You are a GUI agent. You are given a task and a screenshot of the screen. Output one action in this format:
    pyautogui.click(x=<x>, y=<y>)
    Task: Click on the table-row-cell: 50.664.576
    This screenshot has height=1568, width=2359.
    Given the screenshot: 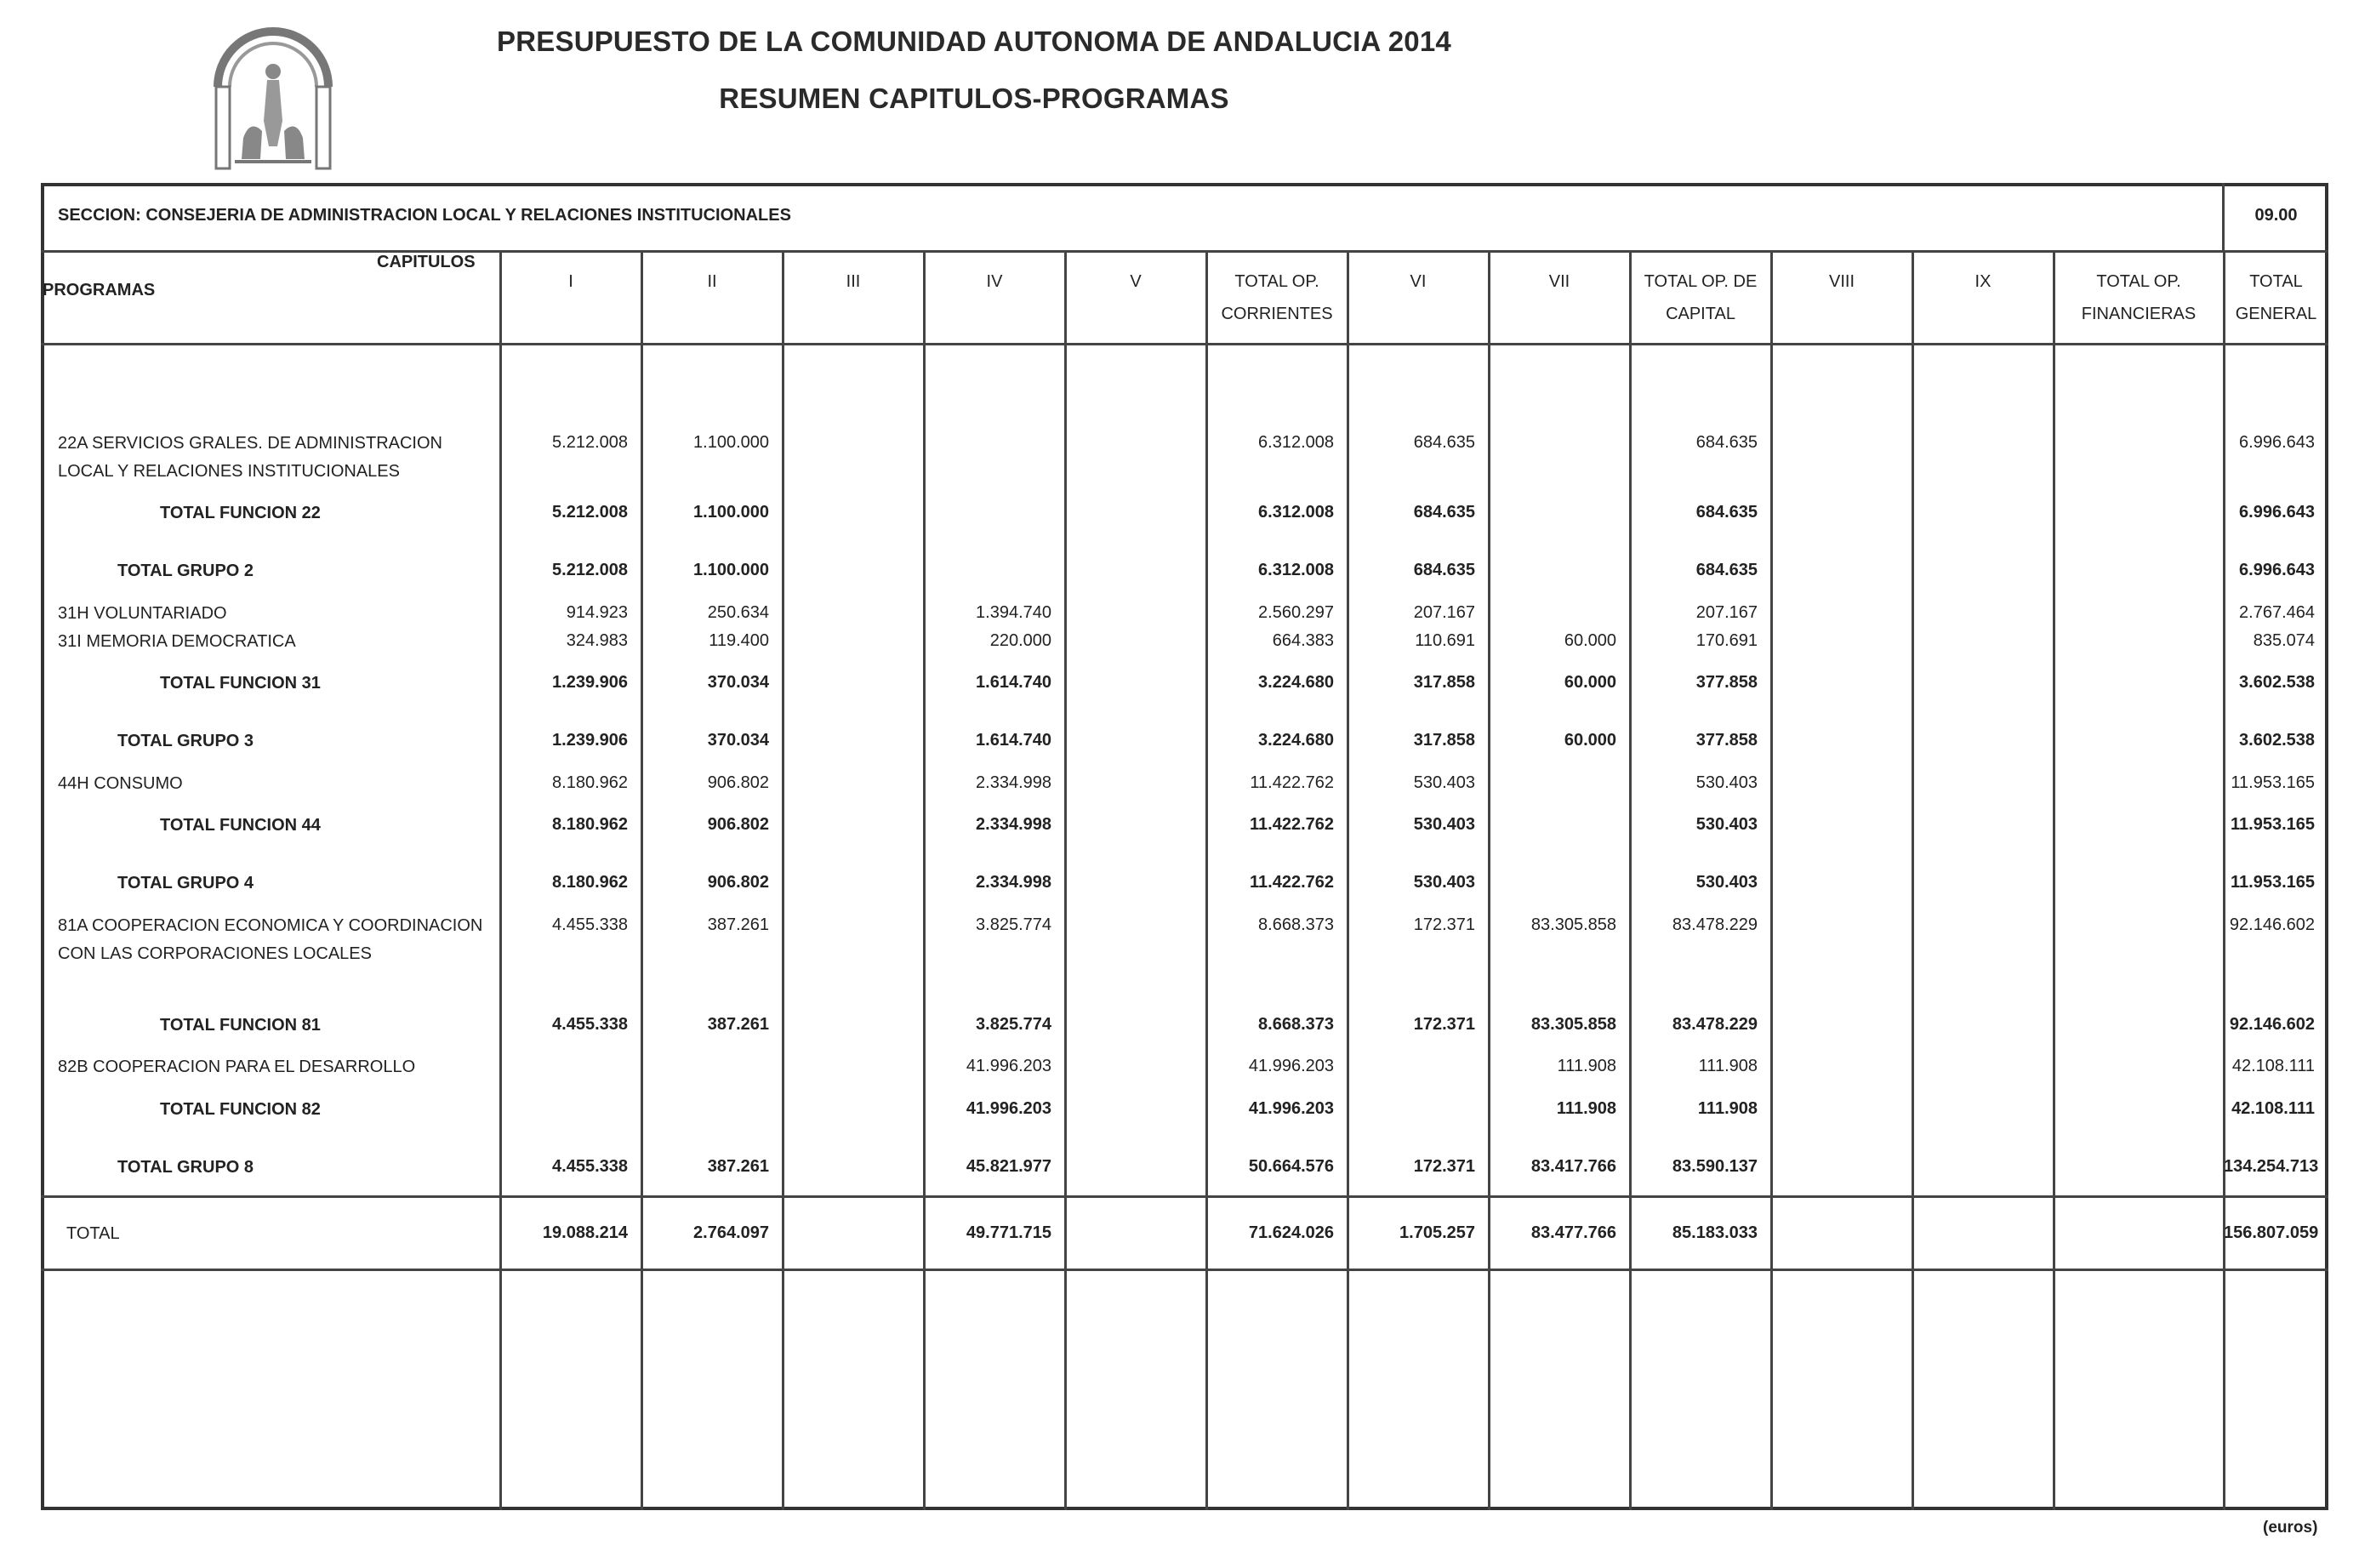 What is the action you would take?
    pyautogui.click(x=1291, y=1166)
    